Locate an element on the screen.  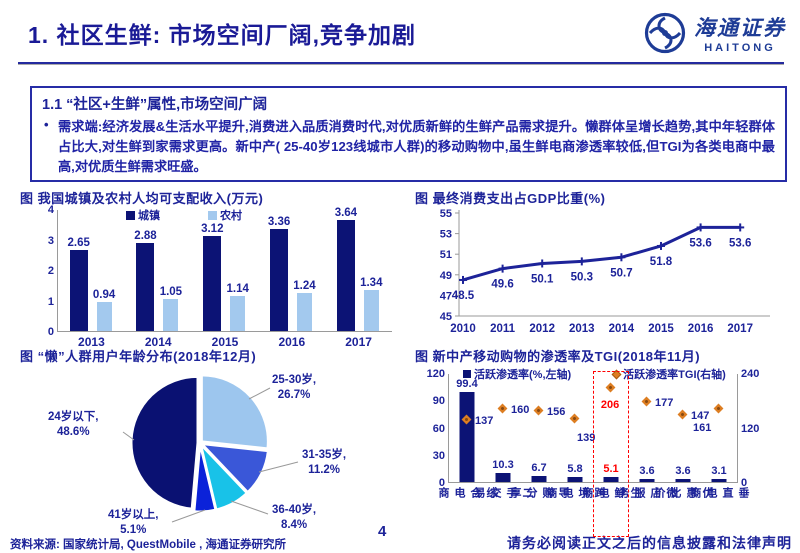
y-tick-label: 51 is located at coordinates (446, 255).